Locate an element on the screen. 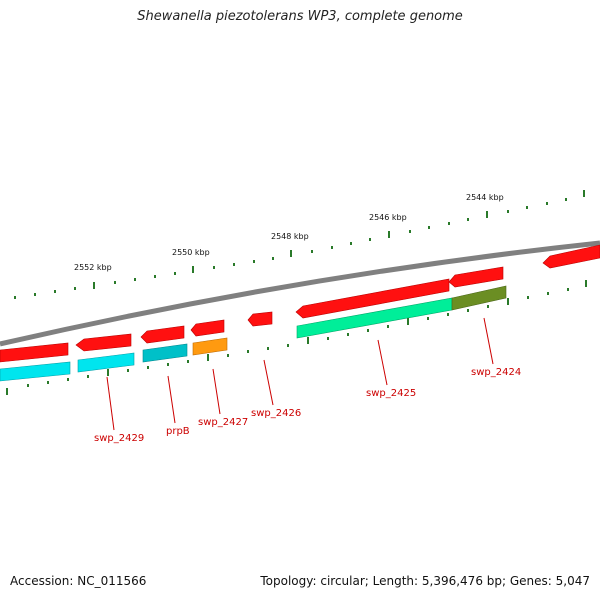  kbp-label-2552: 2552 kbp is located at coordinates (93, 267).